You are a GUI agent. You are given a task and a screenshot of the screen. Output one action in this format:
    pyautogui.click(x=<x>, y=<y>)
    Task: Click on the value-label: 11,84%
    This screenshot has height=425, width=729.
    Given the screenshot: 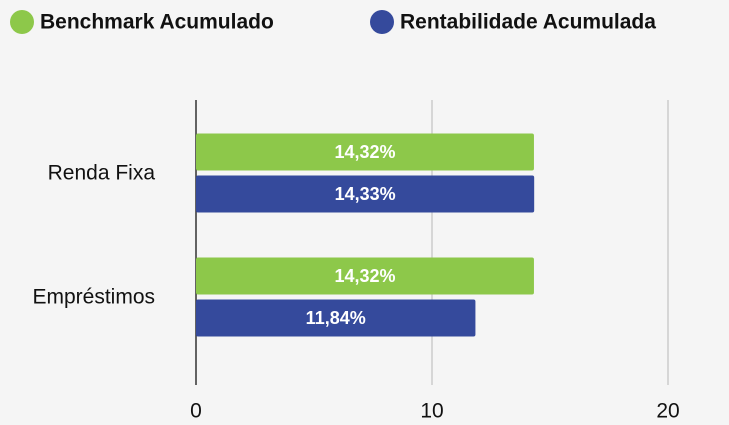 What is the action you would take?
    pyautogui.click(x=336, y=318)
    